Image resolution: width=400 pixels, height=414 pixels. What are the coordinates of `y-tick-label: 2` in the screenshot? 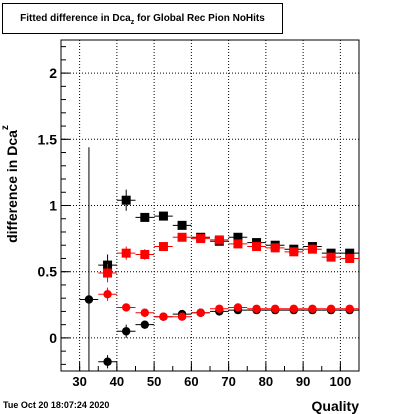 It's located at (53, 73).